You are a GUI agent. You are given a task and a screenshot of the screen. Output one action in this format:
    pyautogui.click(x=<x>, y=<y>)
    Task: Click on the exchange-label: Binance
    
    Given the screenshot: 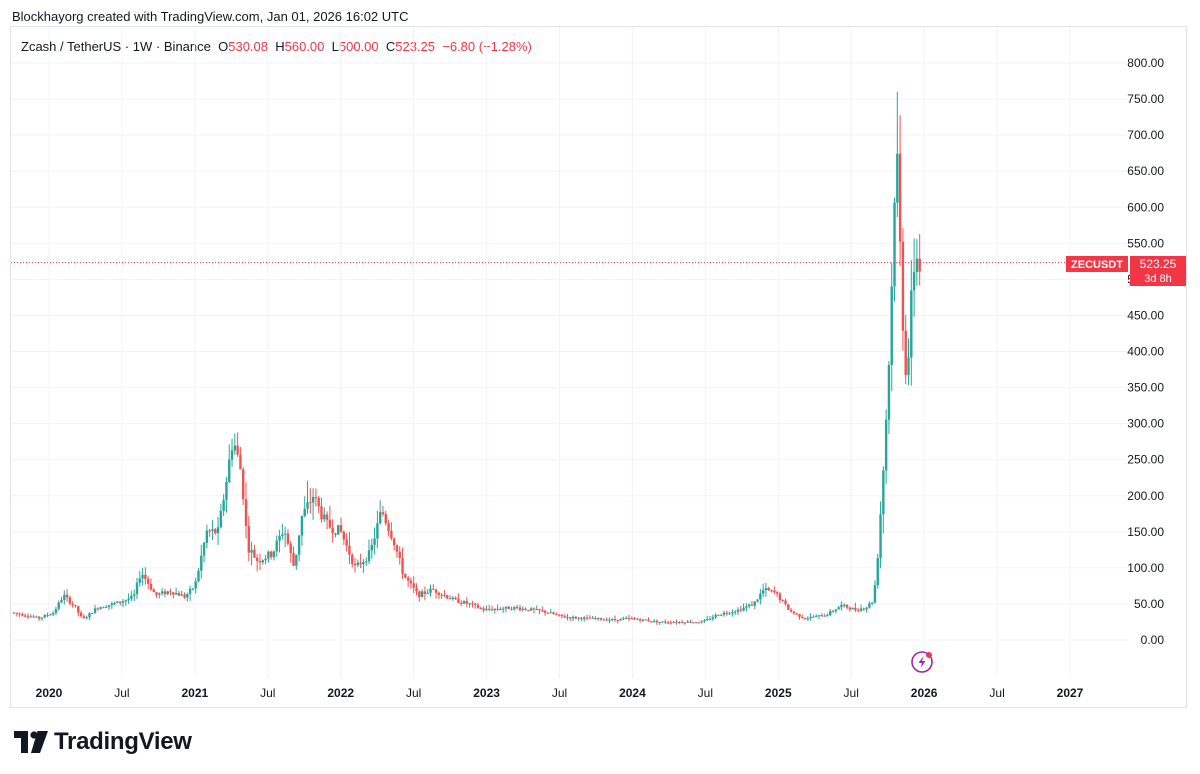 What is the action you would take?
    pyautogui.click(x=187, y=46)
    